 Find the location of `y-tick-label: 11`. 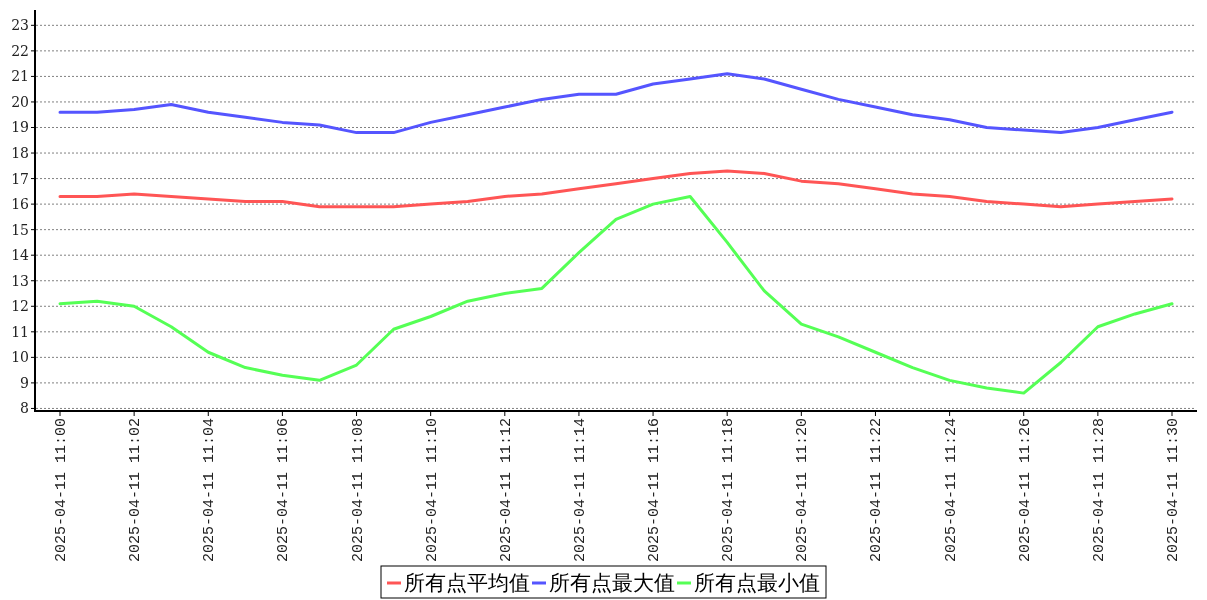

y-tick-label: 11 is located at coordinates (20, 331).